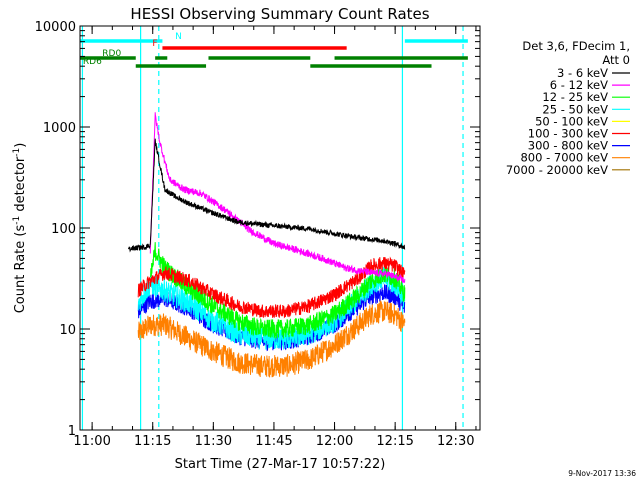  What do you see at coordinates (582, 73) in the screenshot?
I see `legend-label-0: 3 - 6 keV` at bounding box center [582, 73].